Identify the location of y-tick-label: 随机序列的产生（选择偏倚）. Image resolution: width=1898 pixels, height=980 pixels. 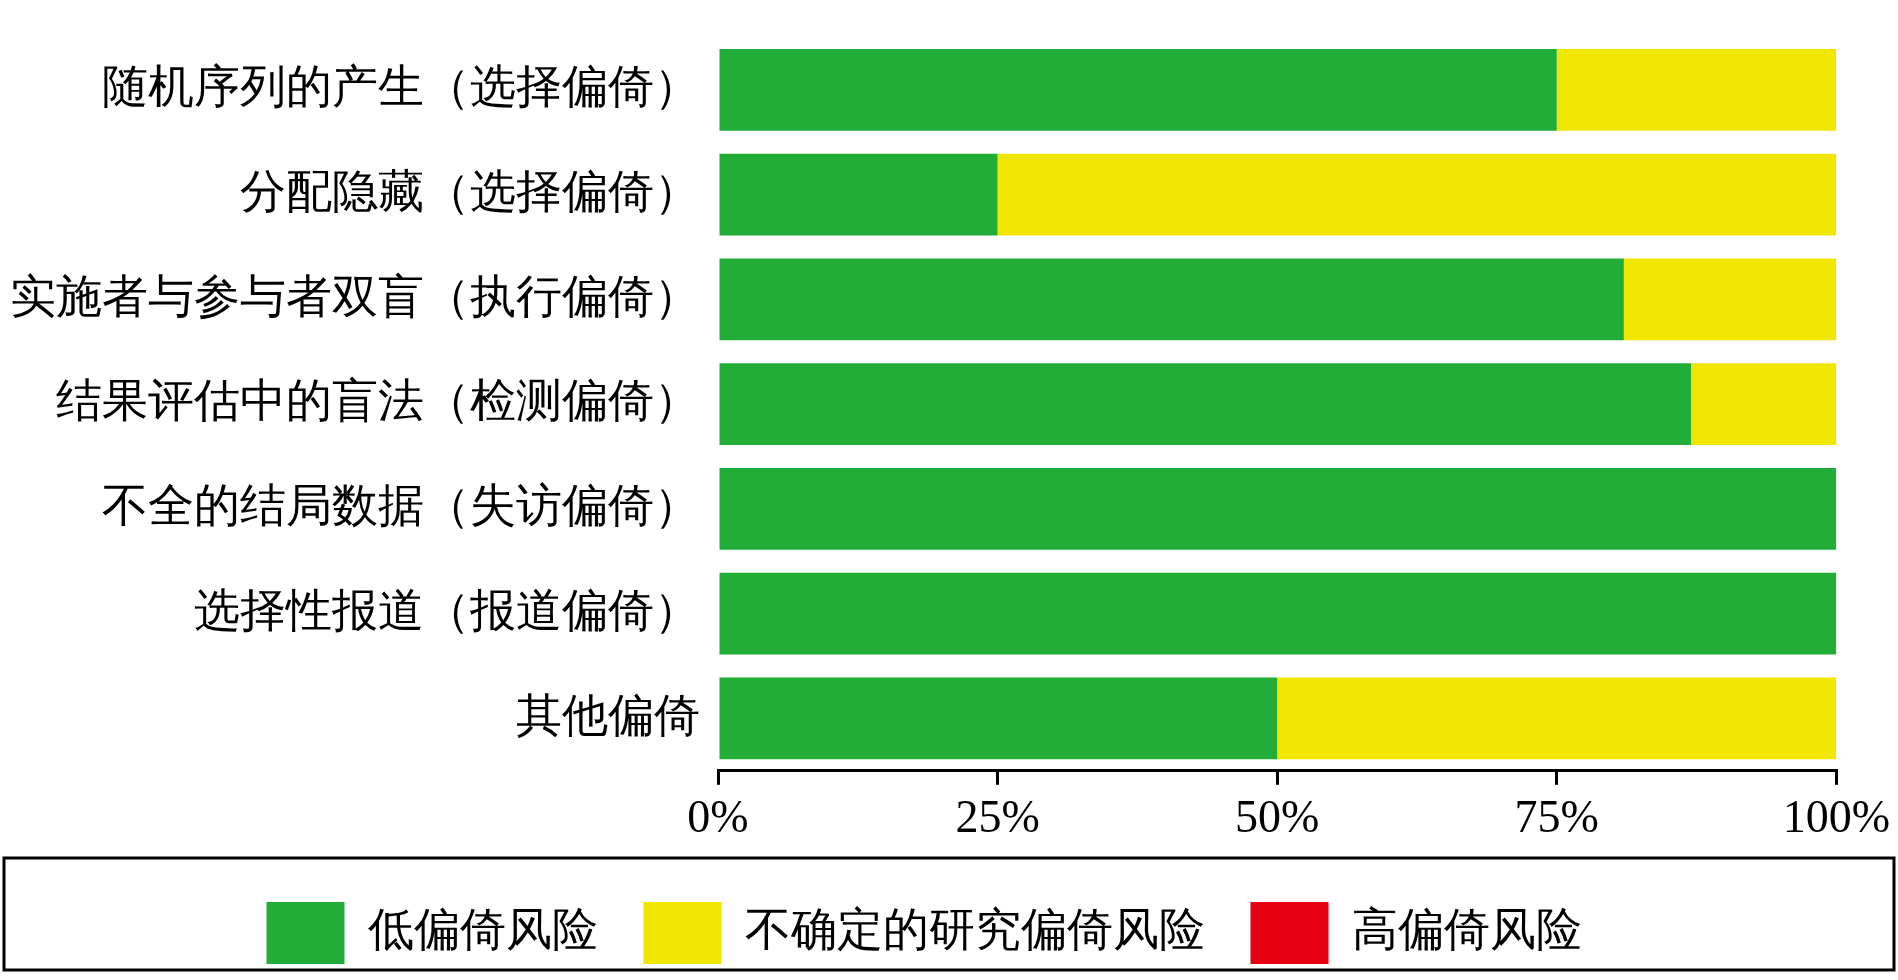
(401, 87).